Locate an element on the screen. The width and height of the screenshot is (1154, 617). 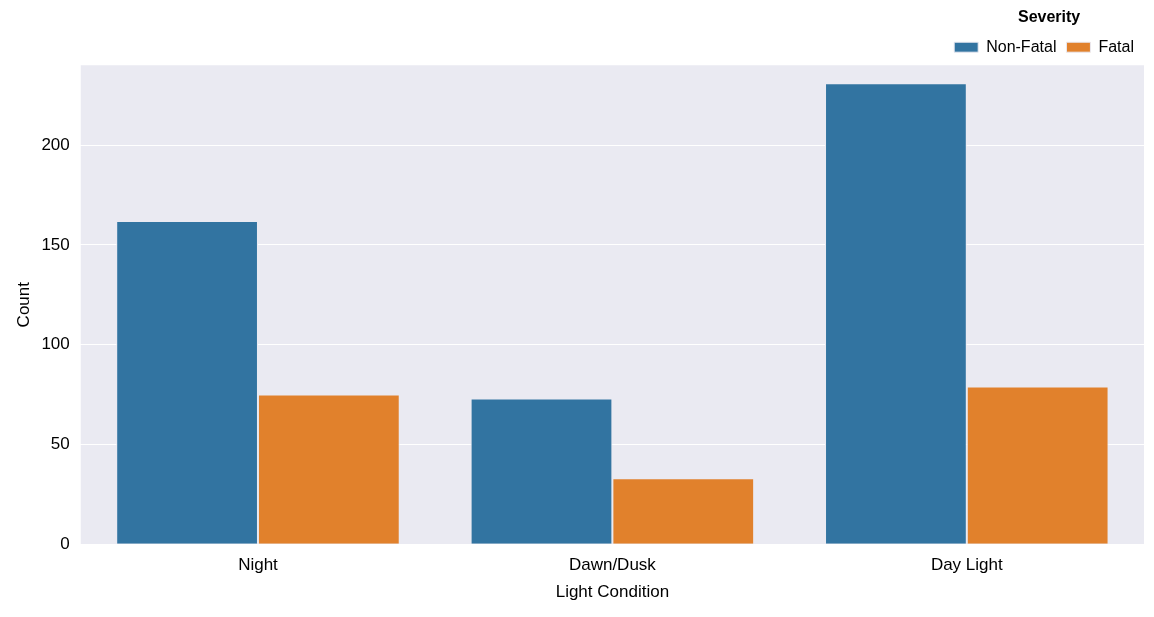
x-tick-label: Dawn/Dusk is located at coordinates (612, 565).